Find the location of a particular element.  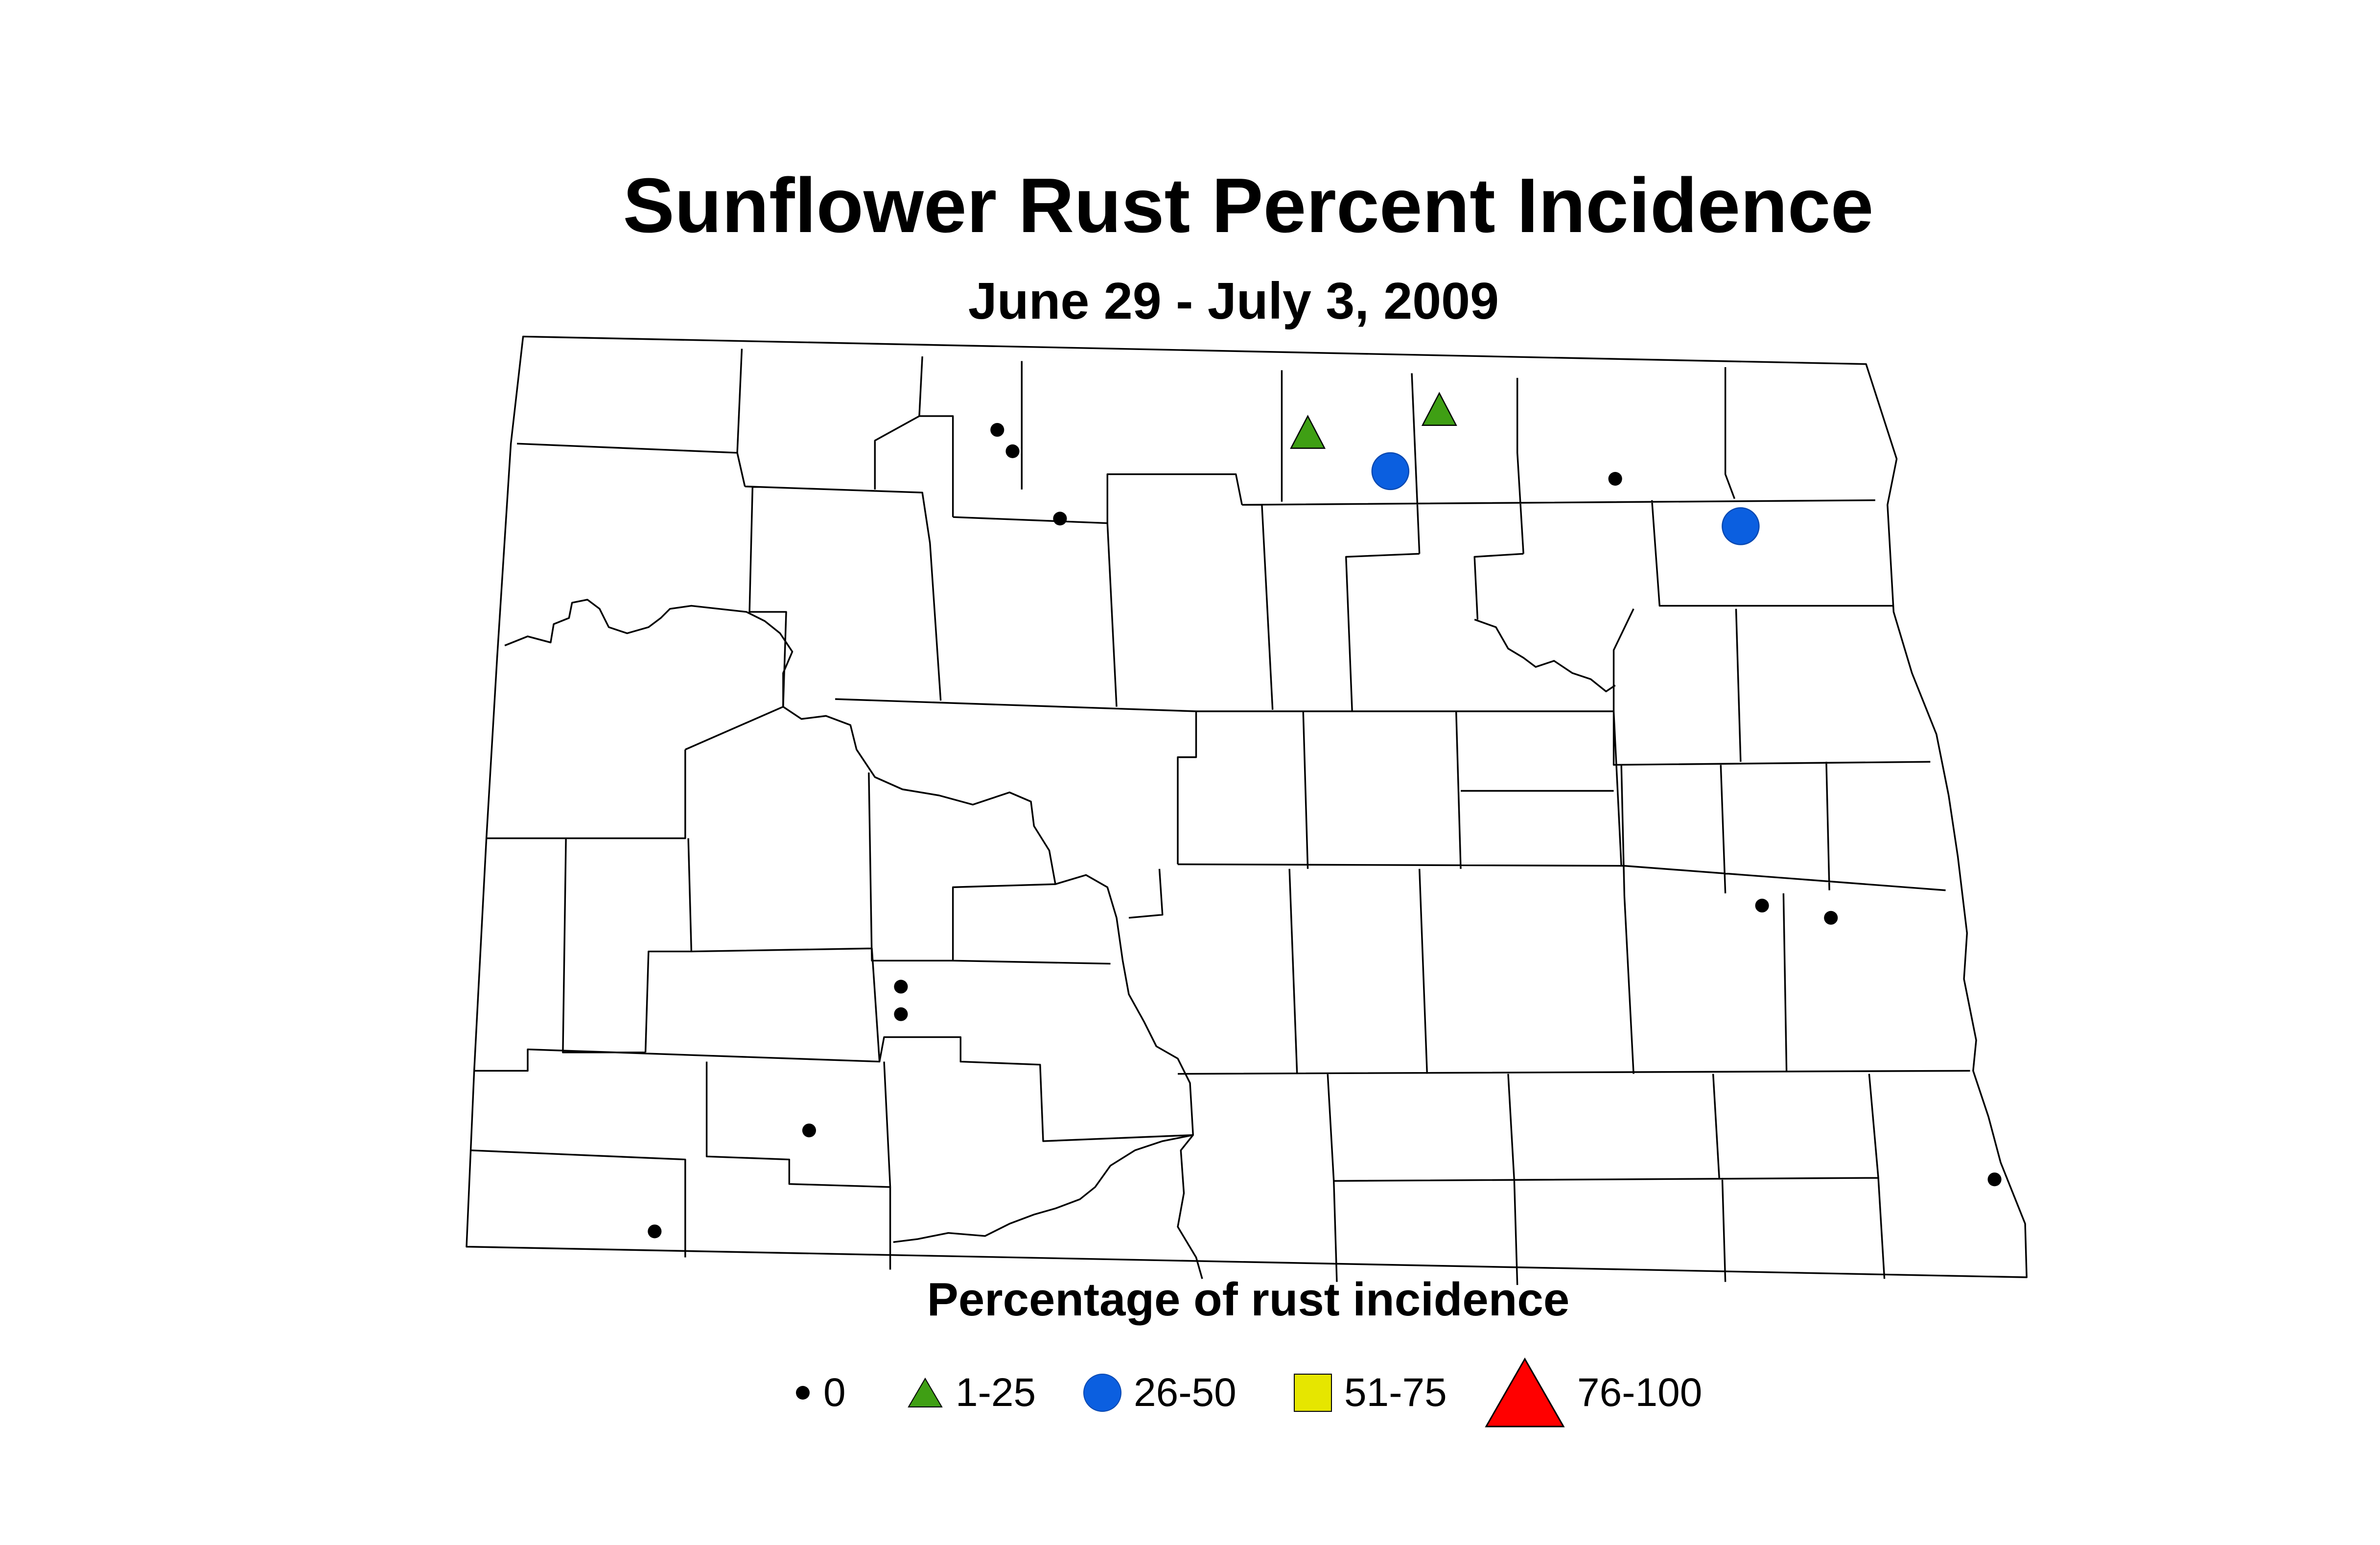

circle-icon is located at coordinates (1102, 1393).